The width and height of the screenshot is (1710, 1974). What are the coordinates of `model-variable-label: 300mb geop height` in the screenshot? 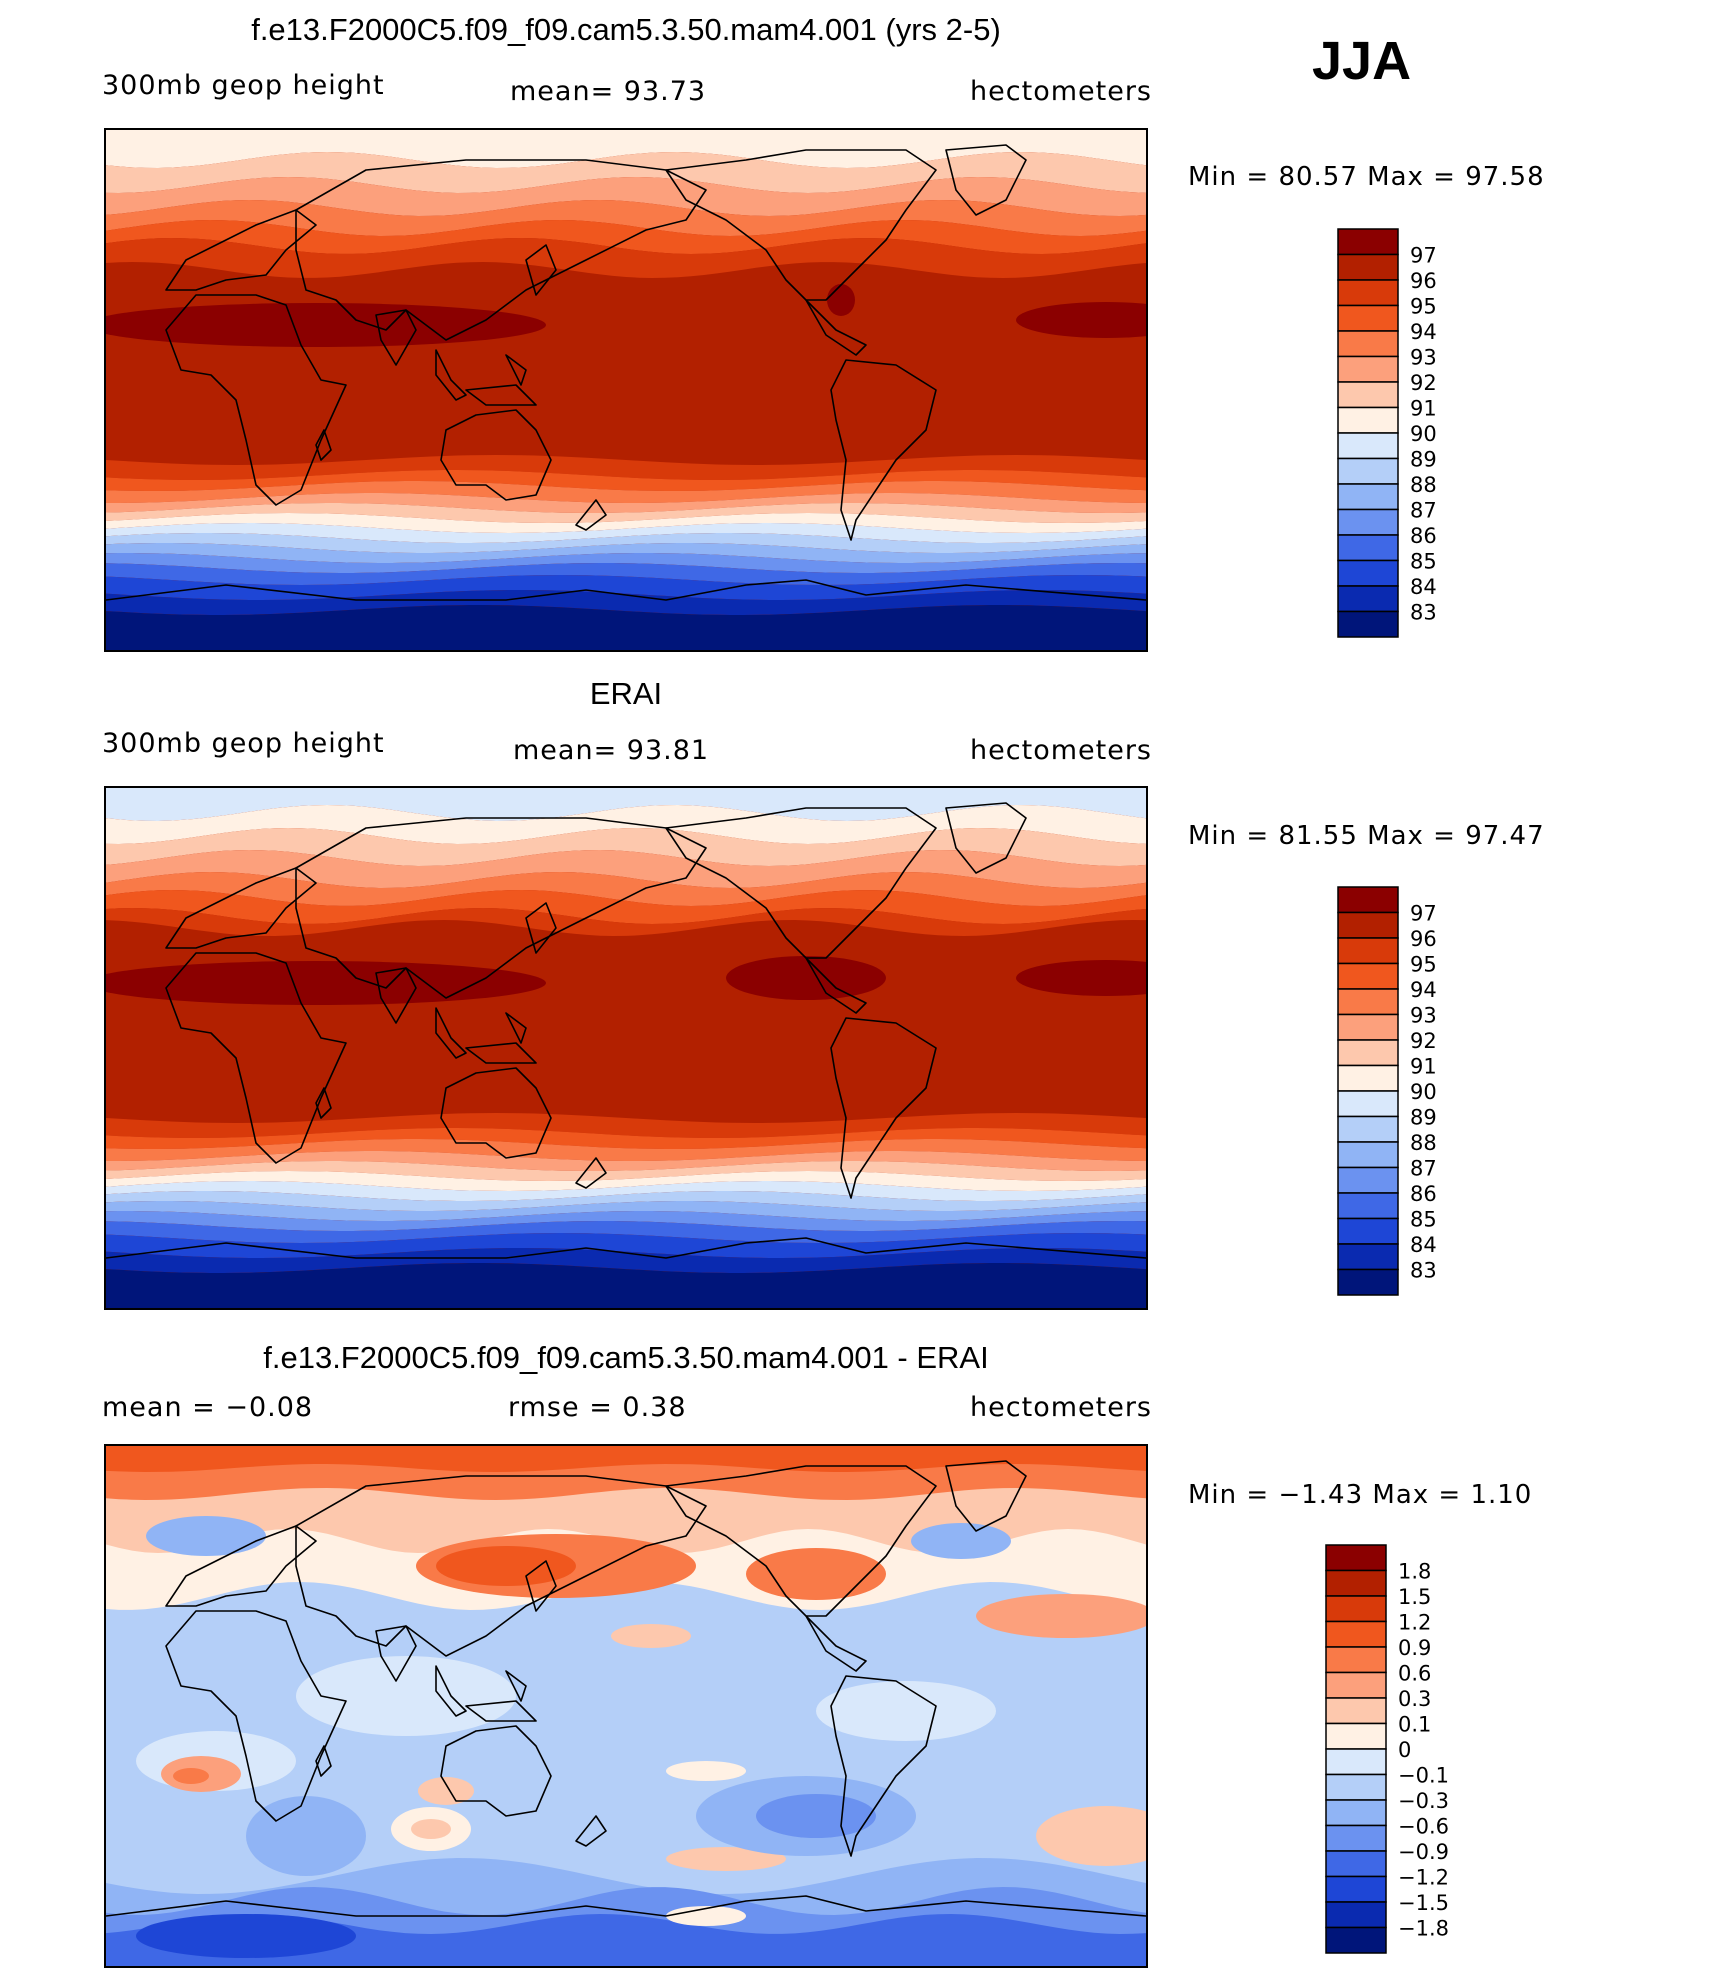 It's located at (243, 85).